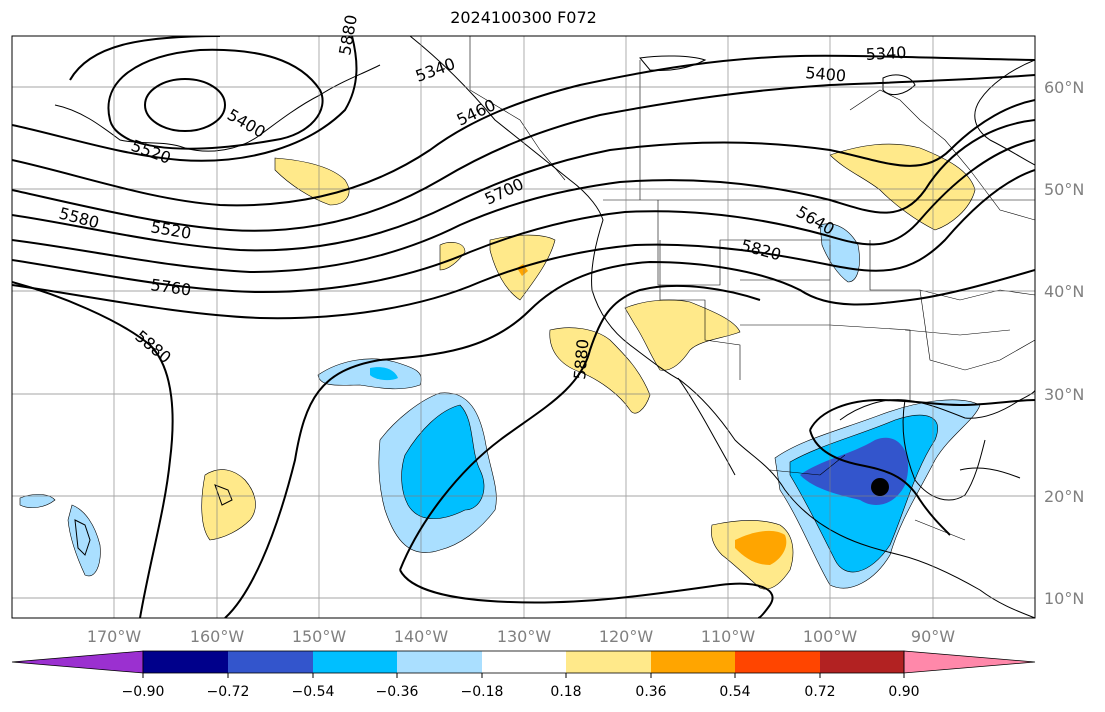 Image resolution: width=1105 pixels, height=712 pixels. Describe the element at coordinates (880, 487) in the screenshot. I see `storm-center-marker` at that location.